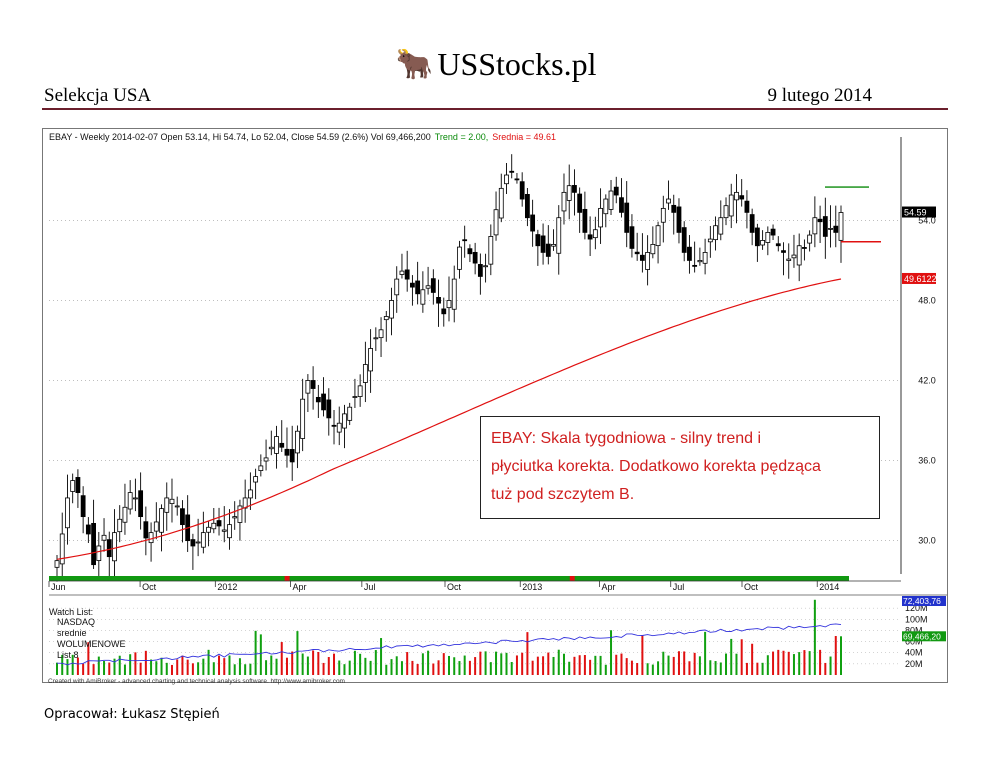  I want to click on watch-list-item: NASDAQ, so click(76, 622).